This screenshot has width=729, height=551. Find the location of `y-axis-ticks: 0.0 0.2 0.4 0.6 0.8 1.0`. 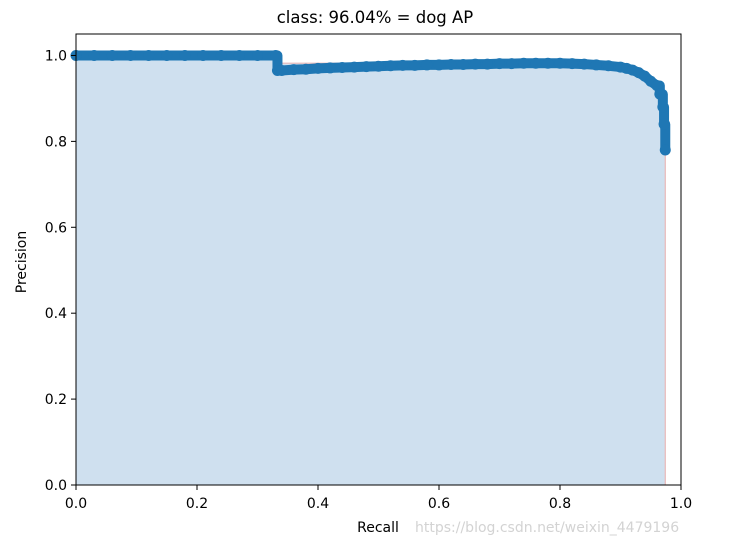

y-axis-ticks: 0.0 0.2 0.4 0.6 0.8 1.0 is located at coordinates (60, 271).